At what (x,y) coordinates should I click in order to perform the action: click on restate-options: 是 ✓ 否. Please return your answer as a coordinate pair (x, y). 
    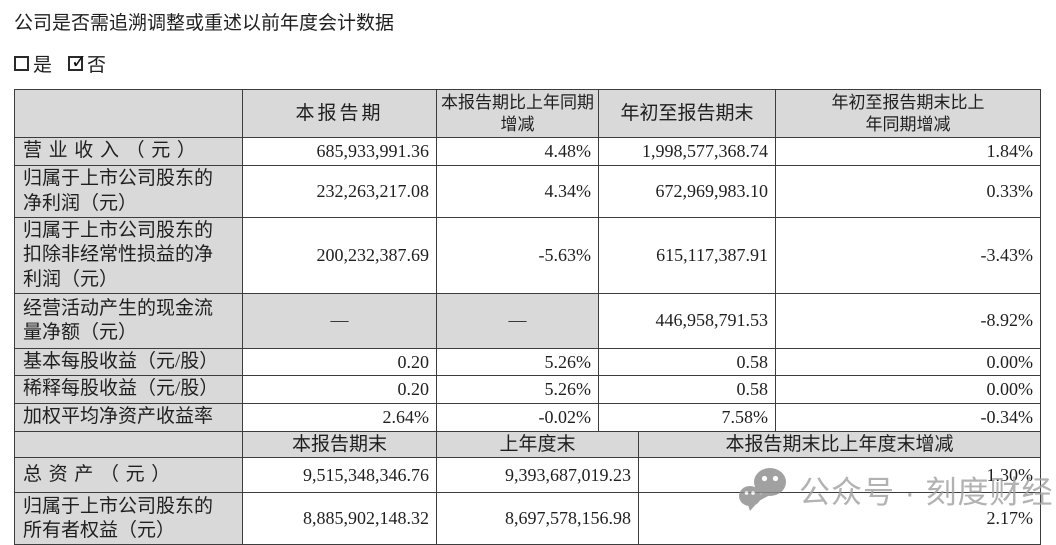
    Looking at the image, I should click on (535, 63).